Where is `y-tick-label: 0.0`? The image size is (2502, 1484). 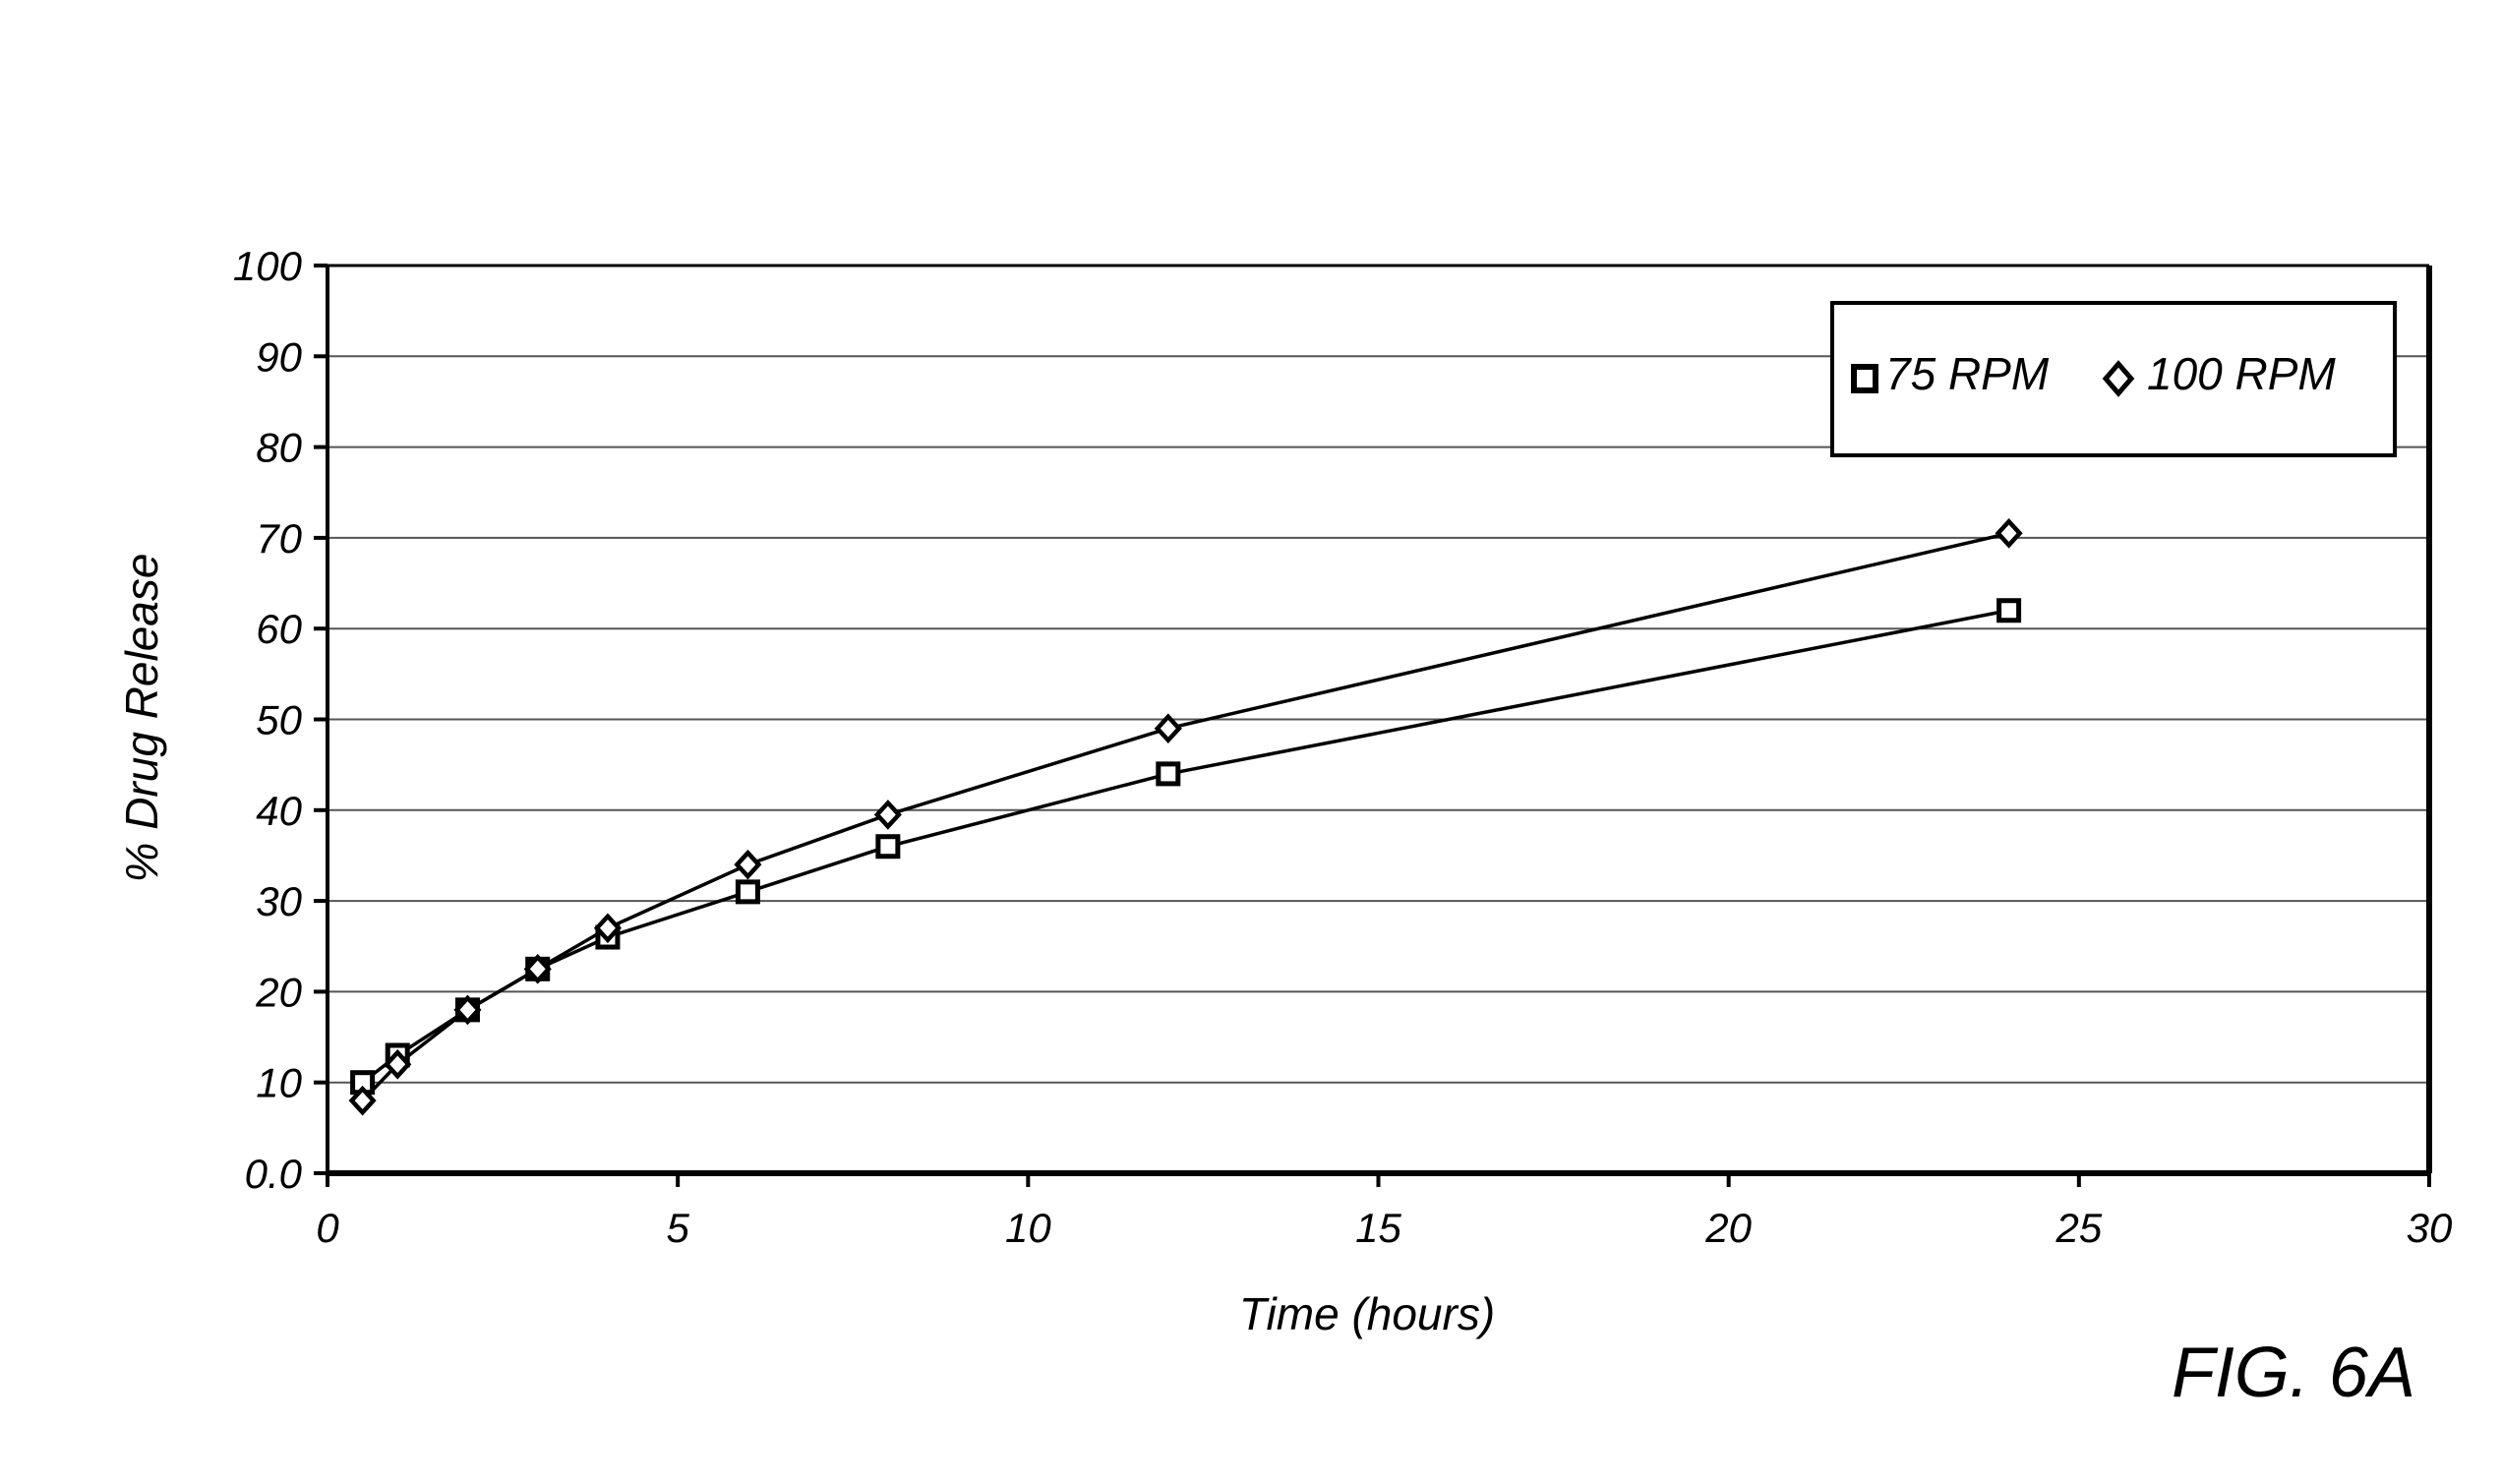 y-tick-label: 0.0 is located at coordinates (274, 1174).